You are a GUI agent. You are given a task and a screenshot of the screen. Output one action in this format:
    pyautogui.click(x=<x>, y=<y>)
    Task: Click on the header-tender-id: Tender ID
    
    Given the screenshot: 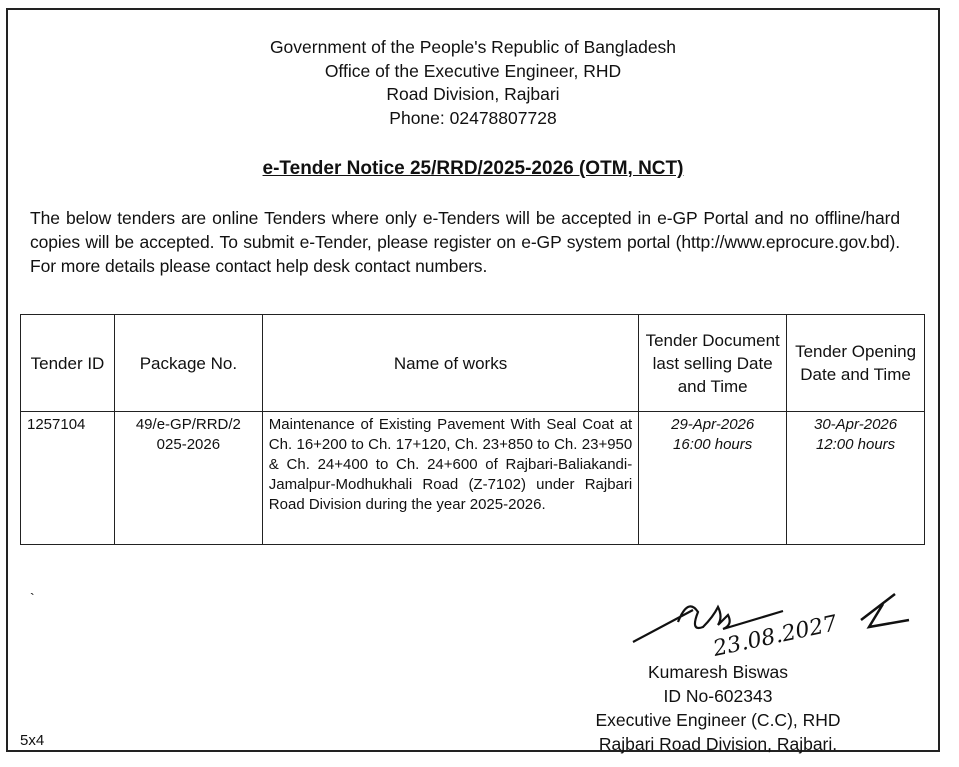 What is the action you would take?
    pyautogui.click(x=67, y=363)
    